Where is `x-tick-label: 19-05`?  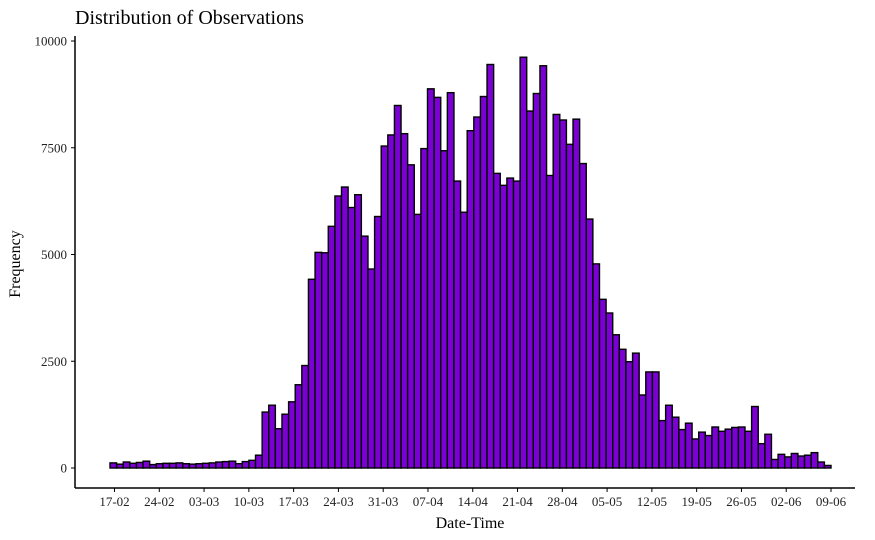
x-tick-label: 19-05 is located at coordinates (696, 501).